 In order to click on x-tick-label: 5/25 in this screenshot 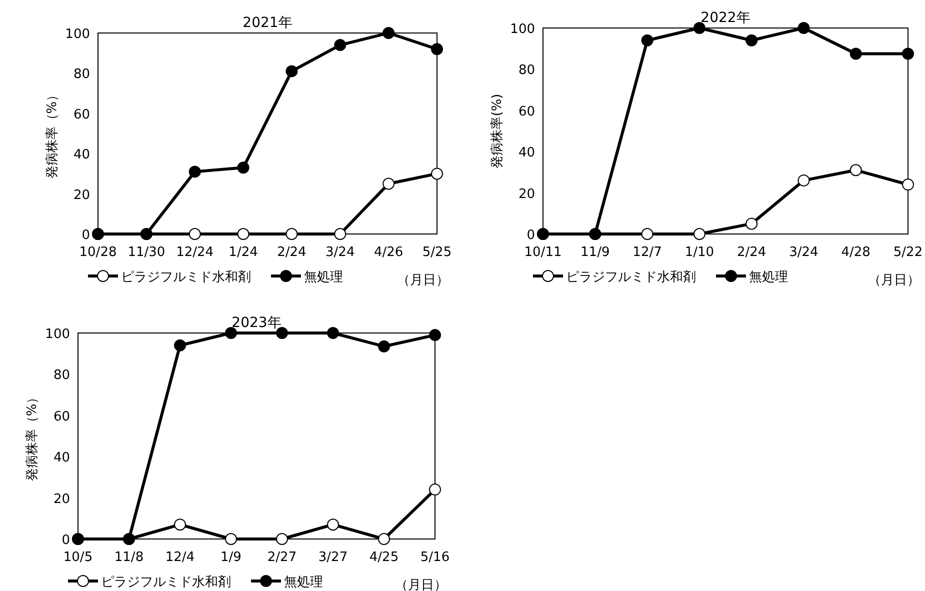, I will do `click(437, 252)`.